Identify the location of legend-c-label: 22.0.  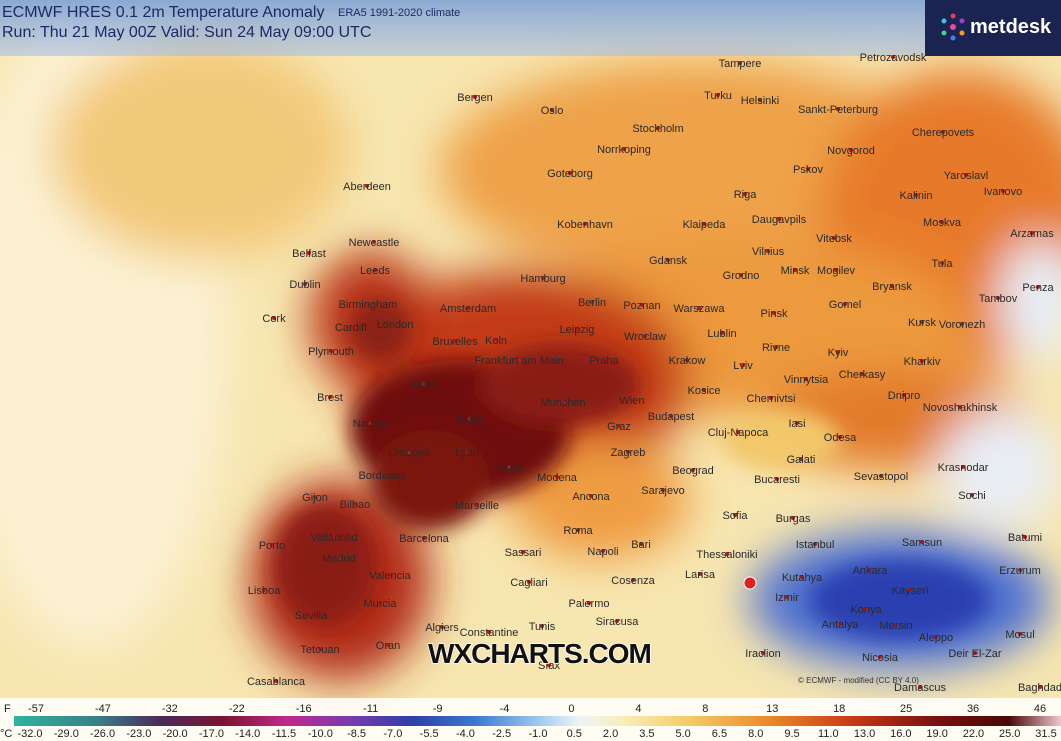
(973, 734).